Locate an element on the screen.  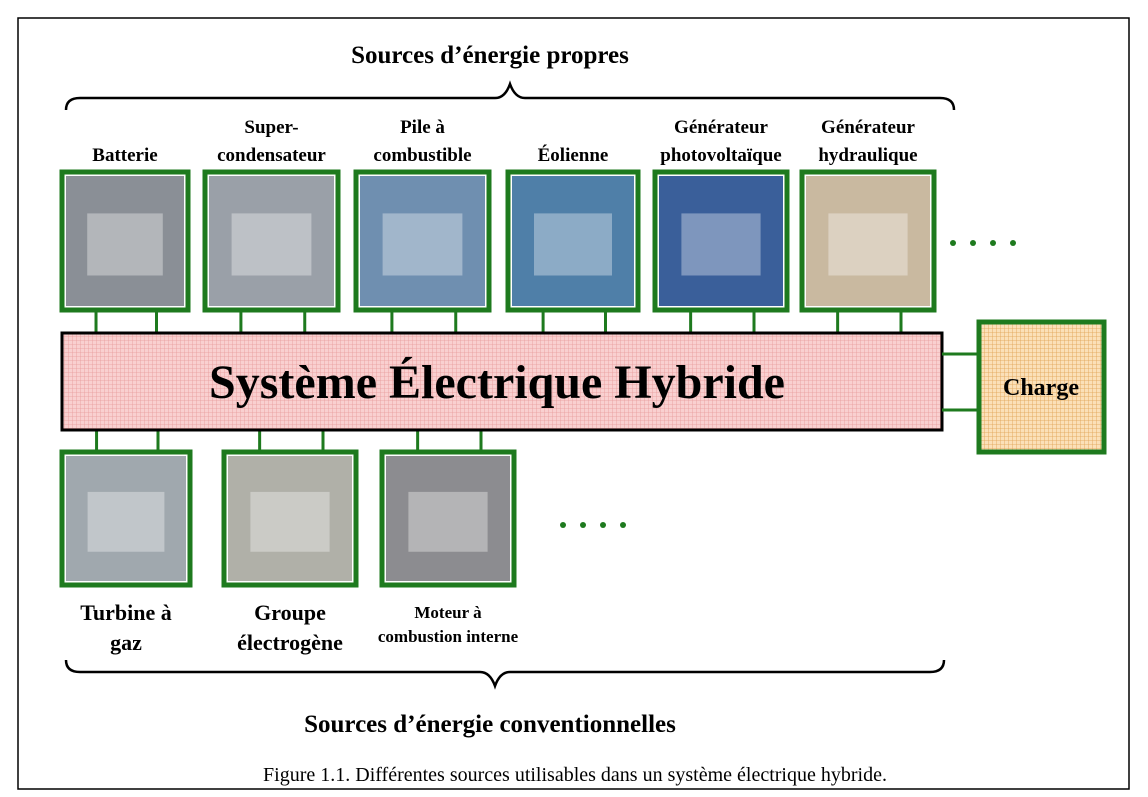
source-label: Turbine à is located at coordinates (126, 612).